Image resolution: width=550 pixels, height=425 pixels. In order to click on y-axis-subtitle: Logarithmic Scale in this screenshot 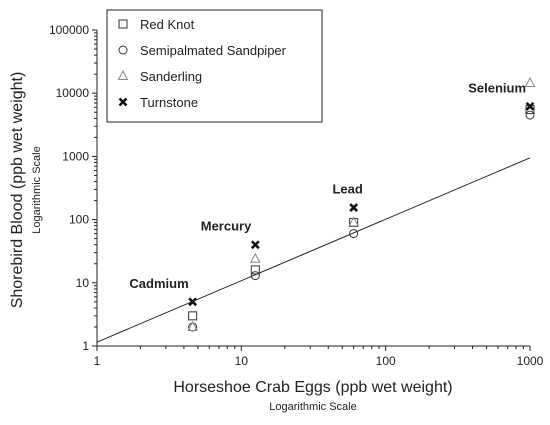, I will do `click(37, 189)`.